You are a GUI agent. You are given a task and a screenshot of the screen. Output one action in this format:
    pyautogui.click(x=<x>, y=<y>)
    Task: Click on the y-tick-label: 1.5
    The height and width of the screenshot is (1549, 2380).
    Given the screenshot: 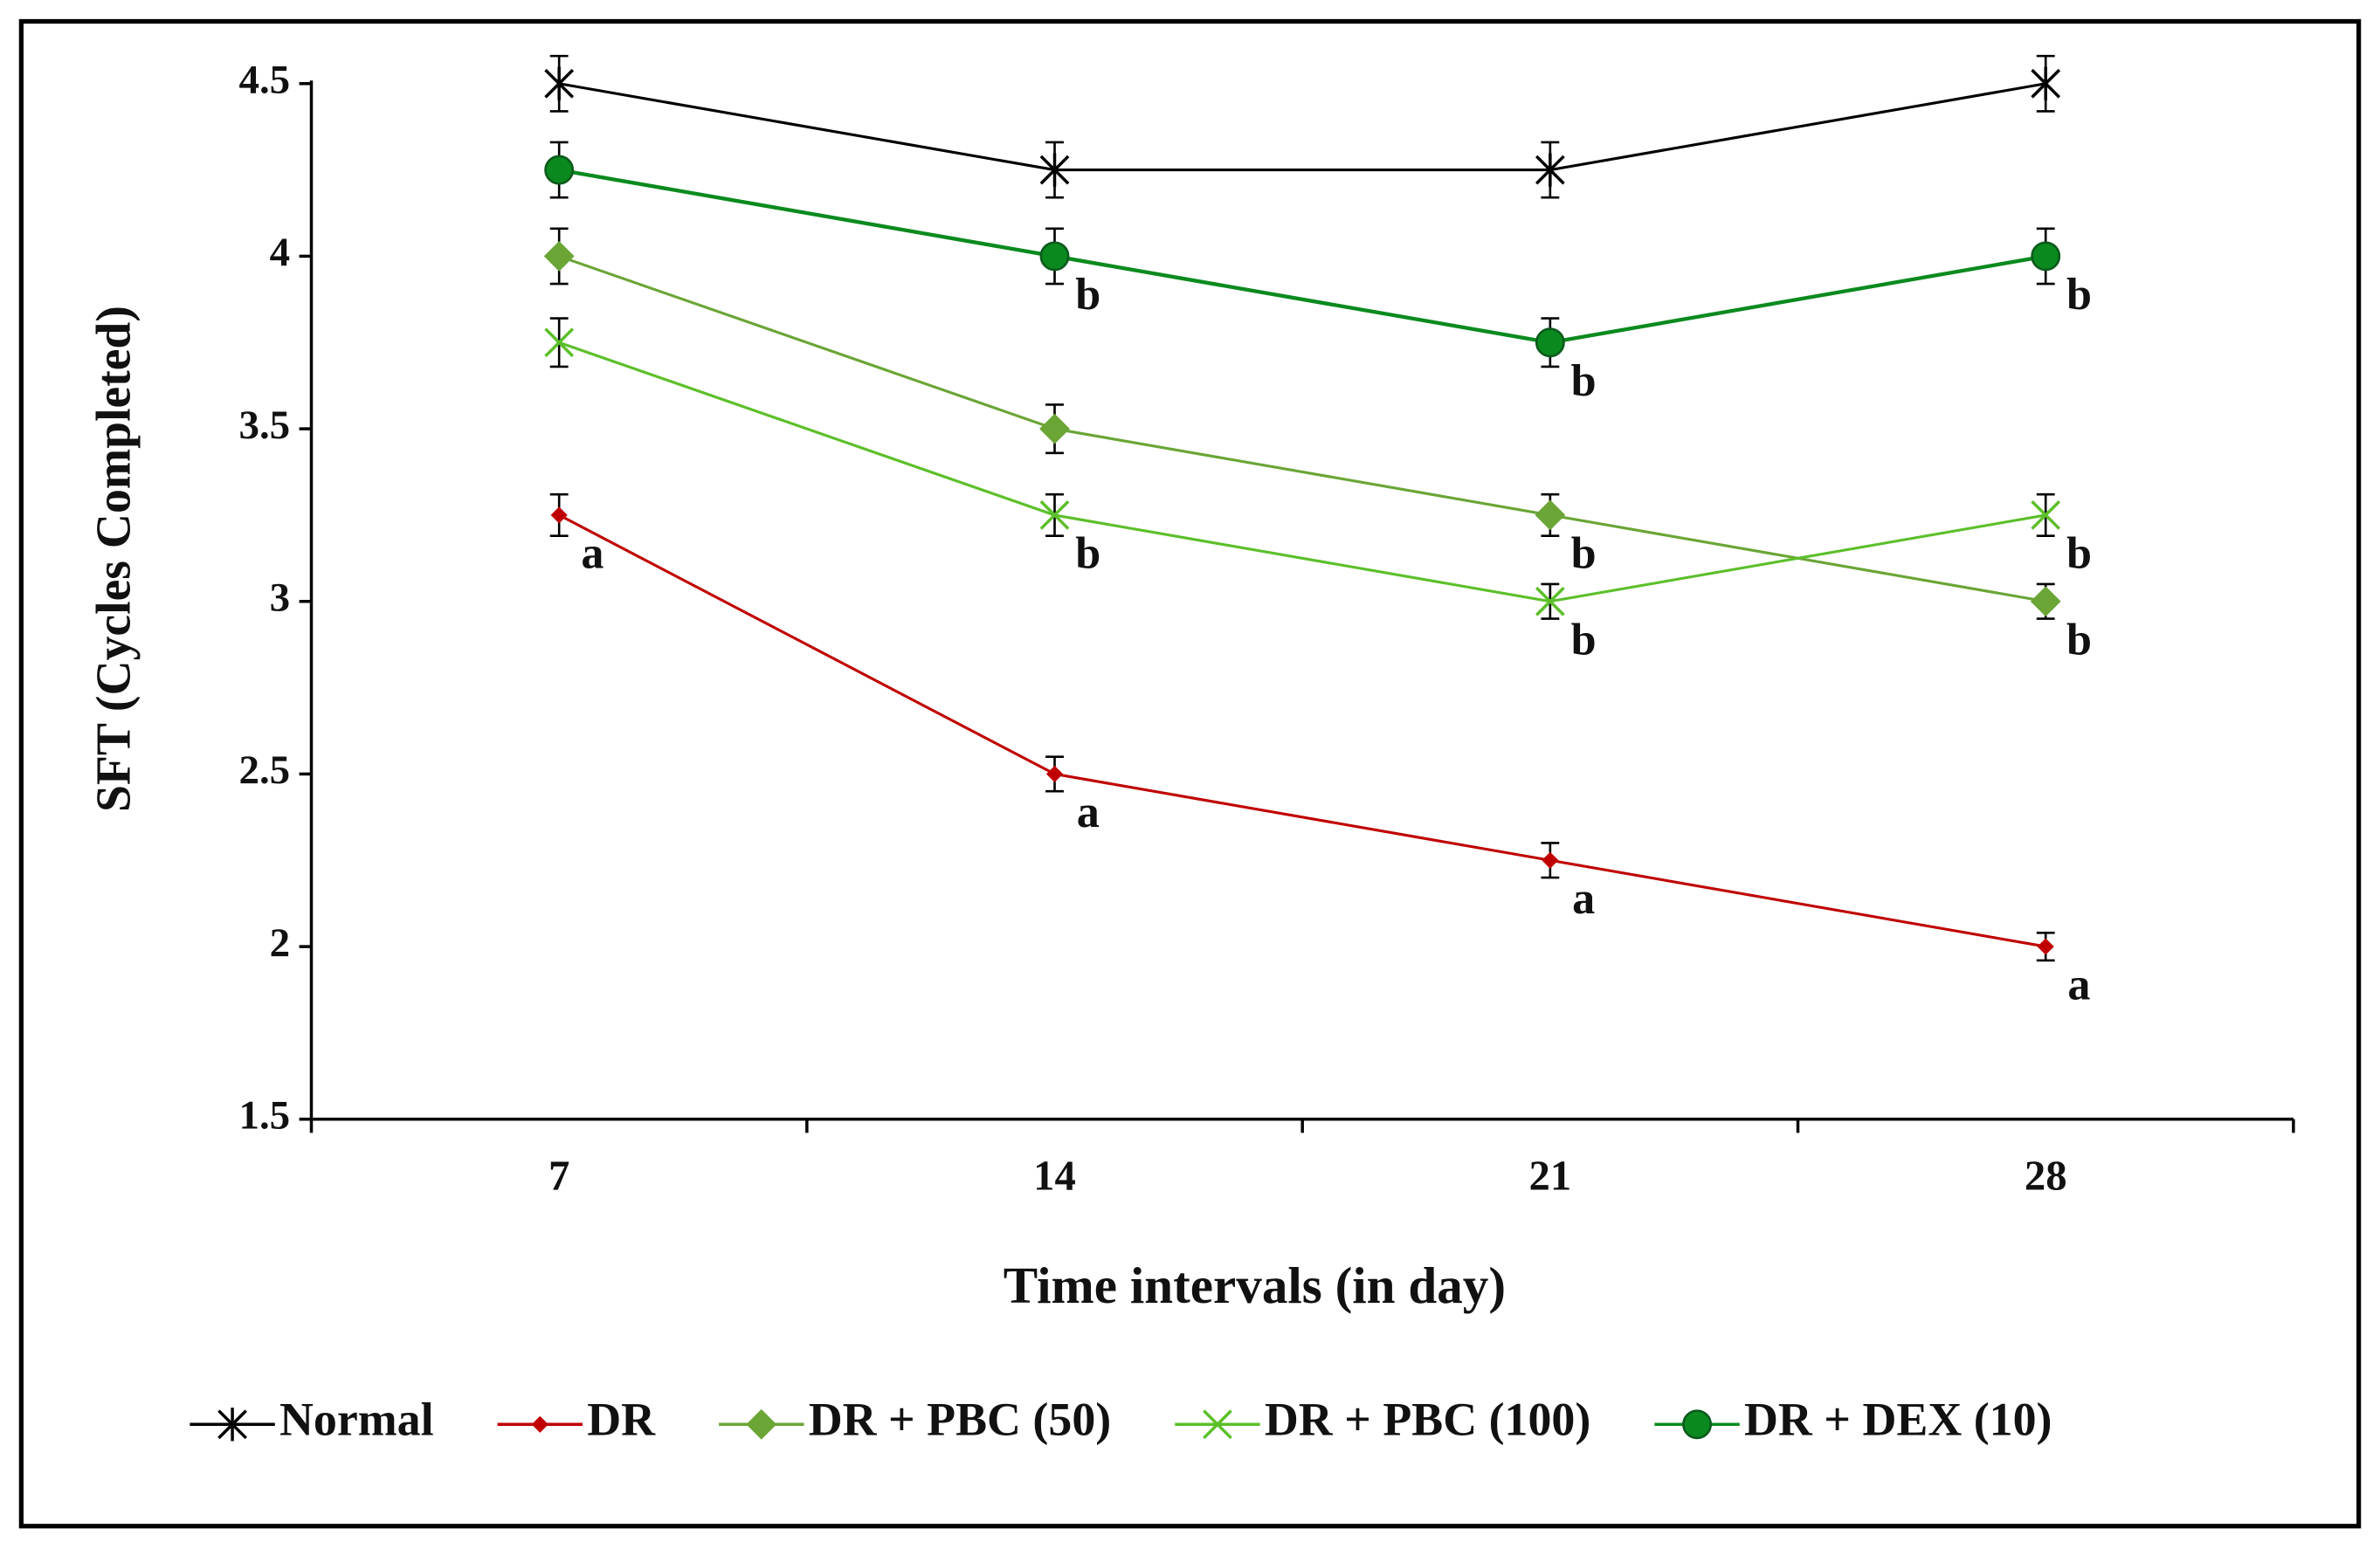 What is the action you would take?
    pyautogui.click(x=264, y=1116)
    